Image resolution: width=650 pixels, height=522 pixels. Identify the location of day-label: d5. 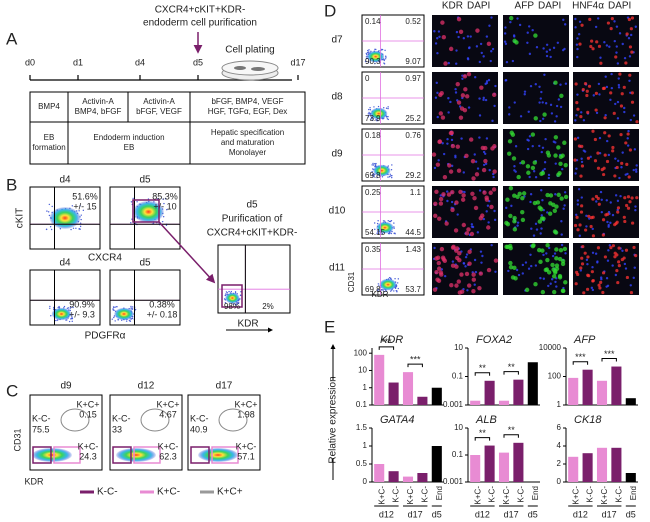
(252, 205).